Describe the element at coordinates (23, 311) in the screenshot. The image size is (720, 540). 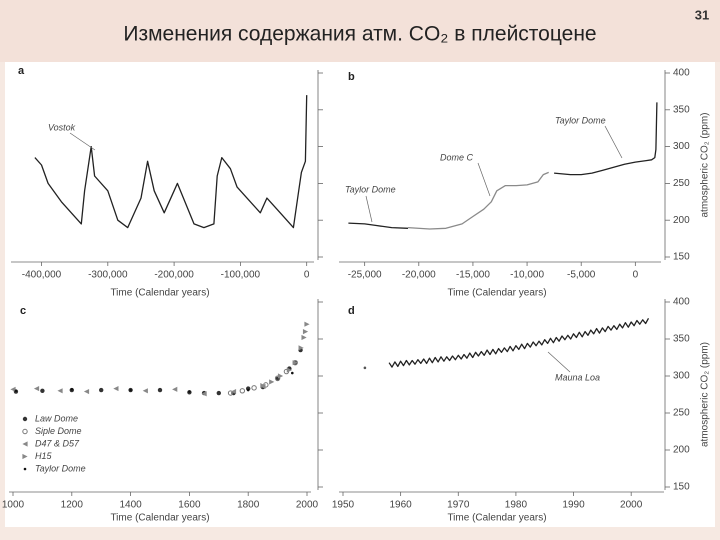
I see `panel-label: c` at that location.